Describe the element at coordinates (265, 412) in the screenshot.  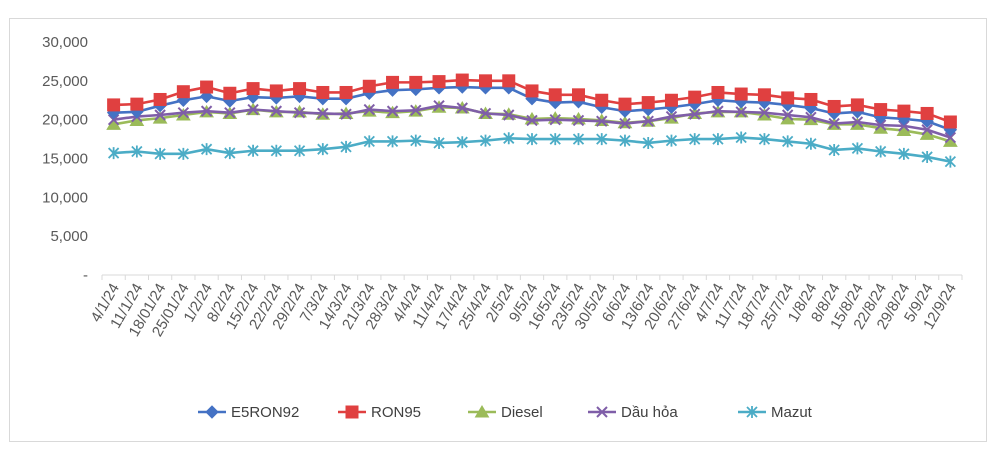
I see `legend-label: E5RON92` at that location.